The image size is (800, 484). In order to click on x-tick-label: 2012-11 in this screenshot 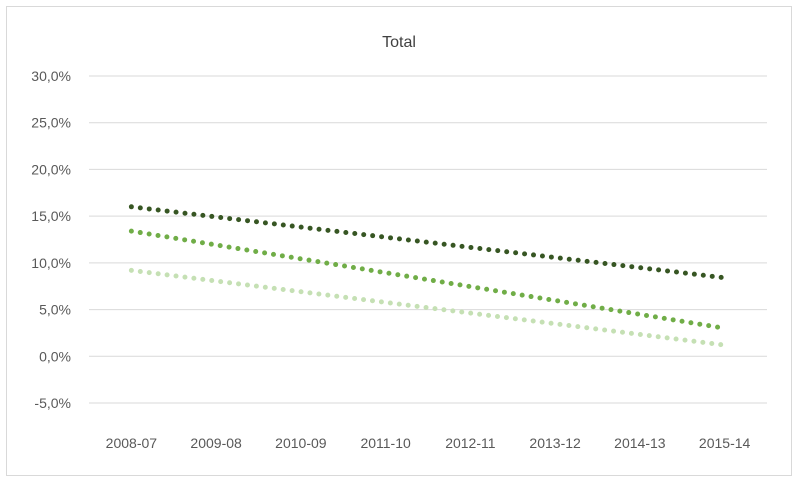, I will do `click(470, 443)`.